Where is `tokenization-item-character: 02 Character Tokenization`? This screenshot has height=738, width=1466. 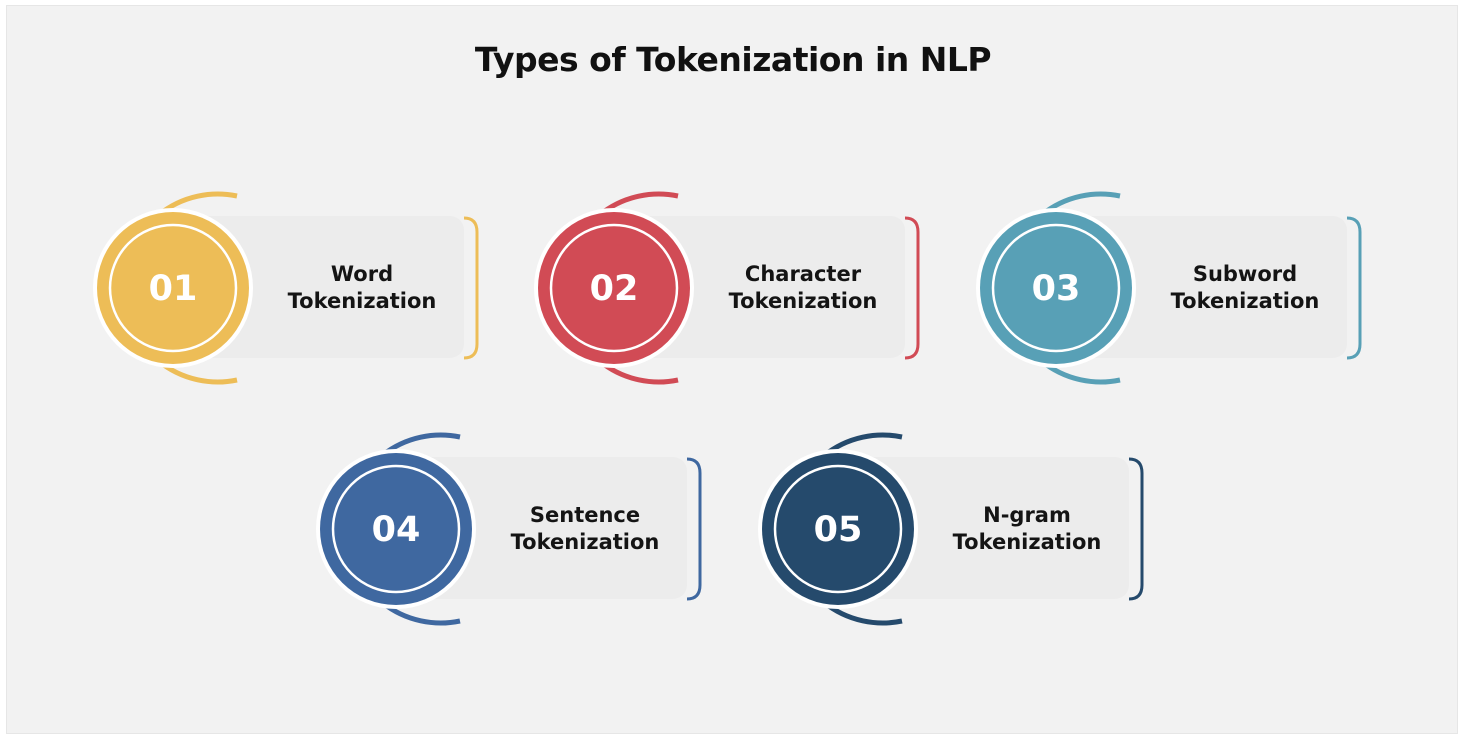
tokenization-item-character: 02 Character Tokenization is located at coordinates (718, 288).